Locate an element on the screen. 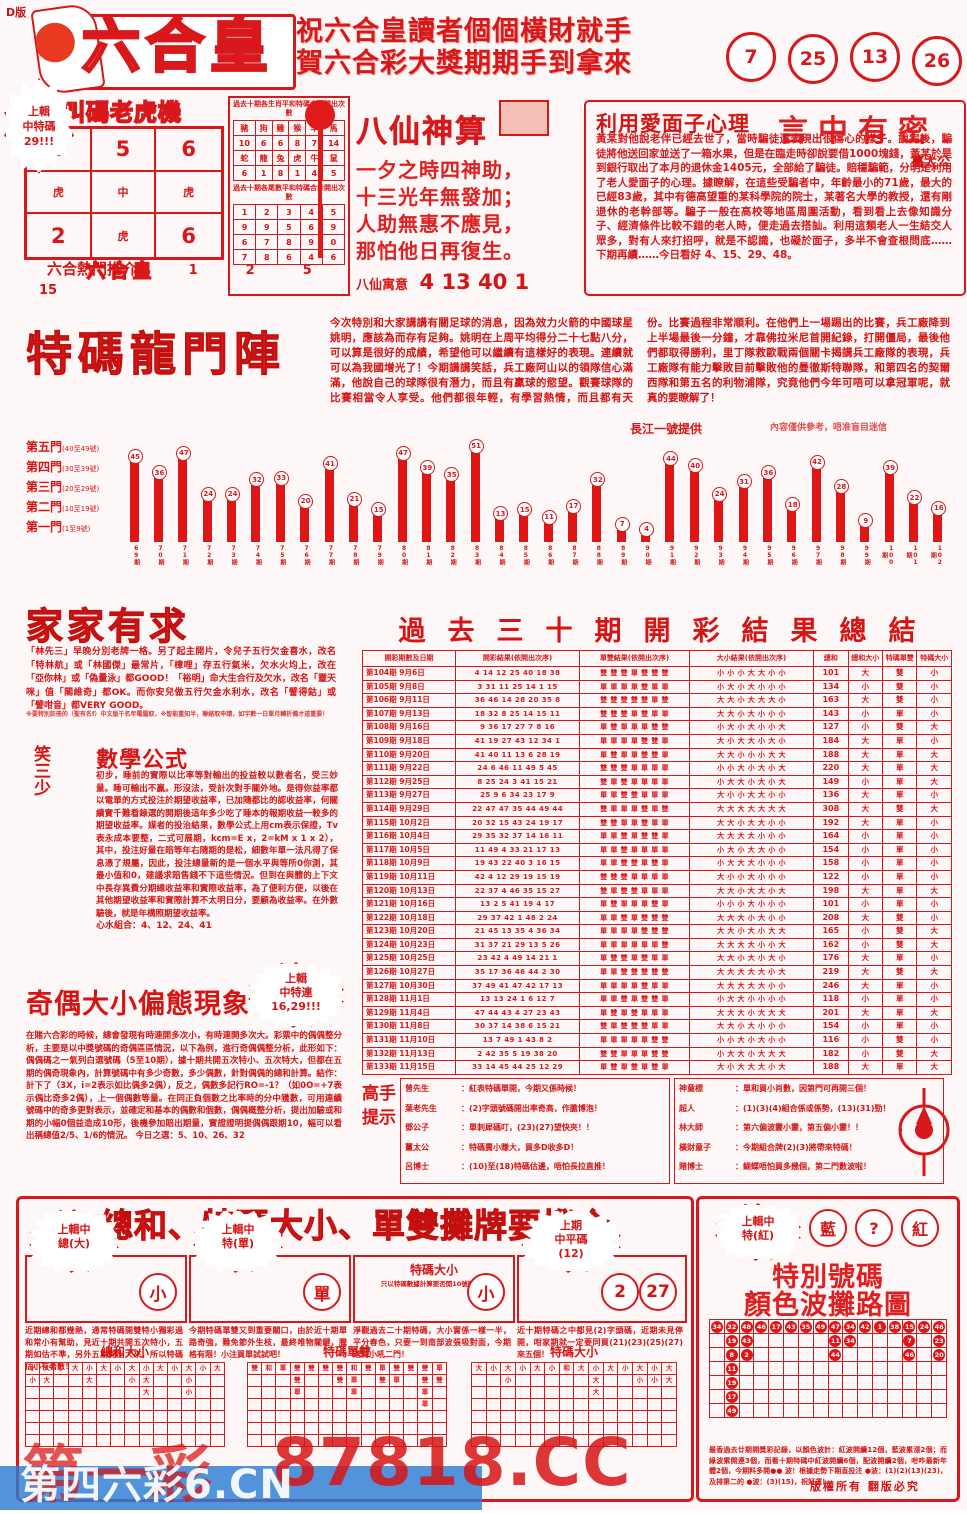 The height and width of the screenshot is (1514, 967). gate-legend-item: 第一門(1至9號) is located at coordinates (76, 528).